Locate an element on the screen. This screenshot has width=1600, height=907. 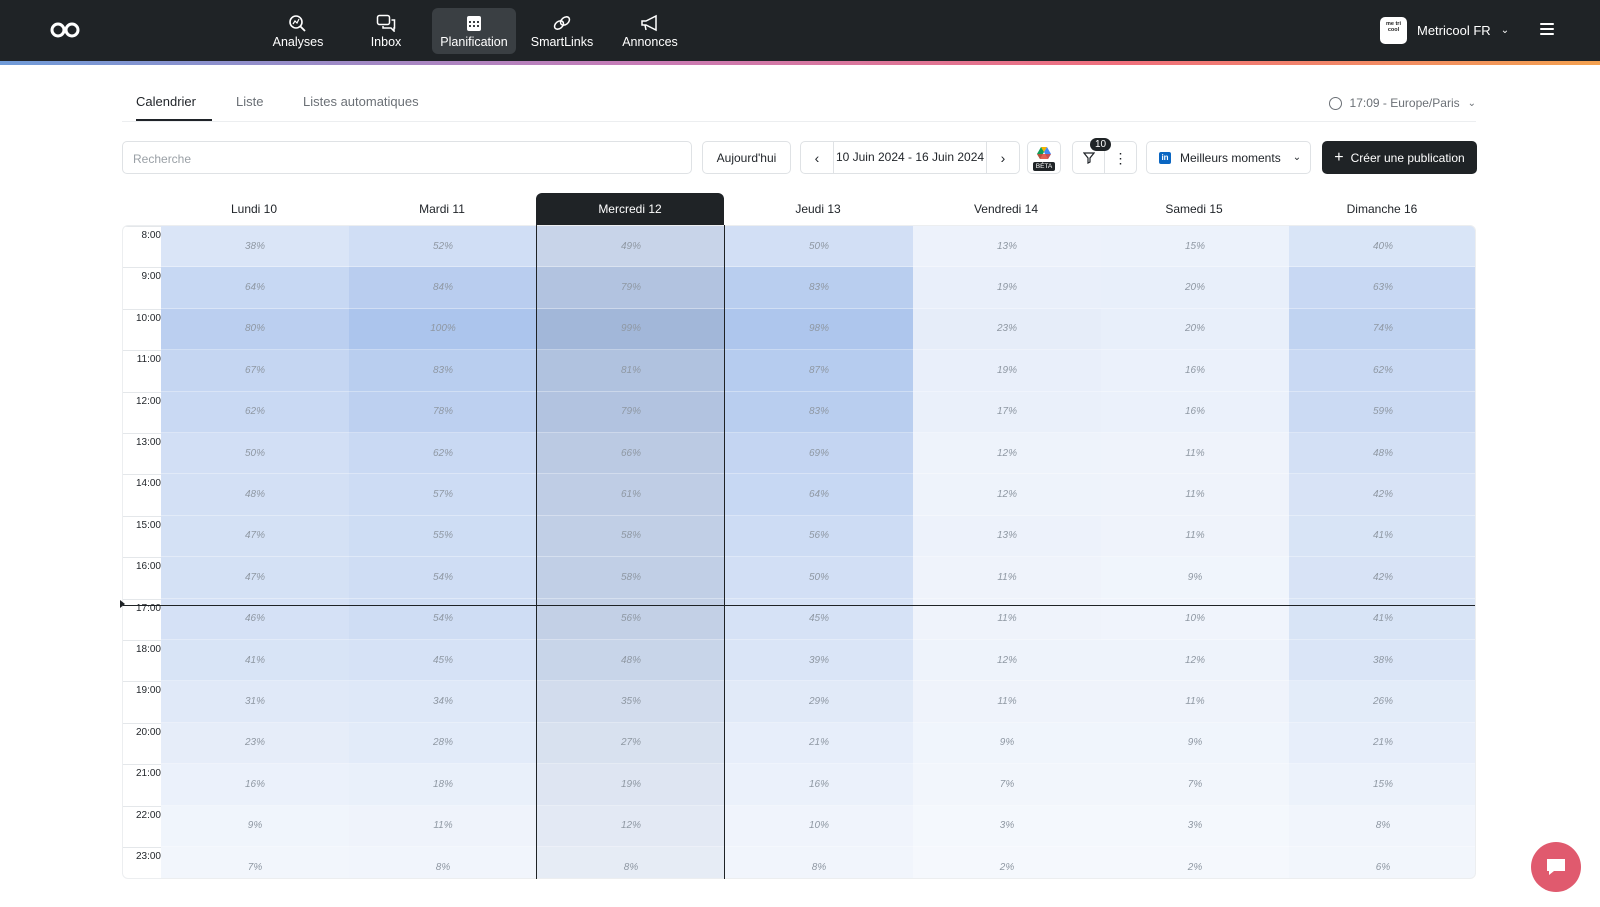
nav-inbox: Inbox is located at coordinates (386, 31).